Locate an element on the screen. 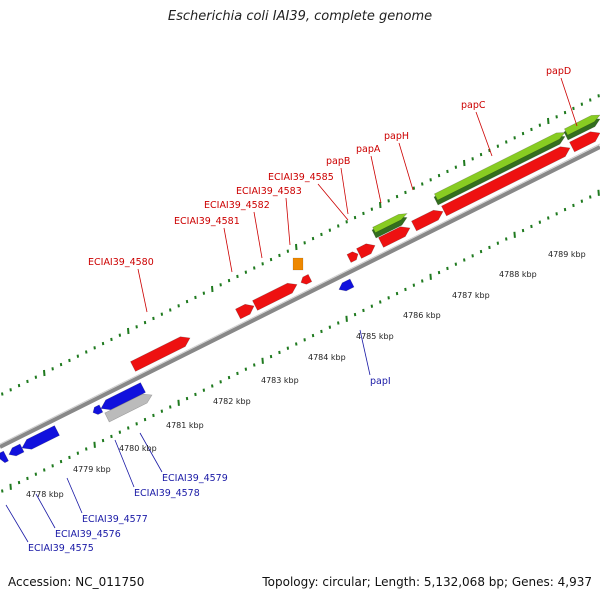 The image size is (600, 600). cds-papC is located at coordinates (506, 181).